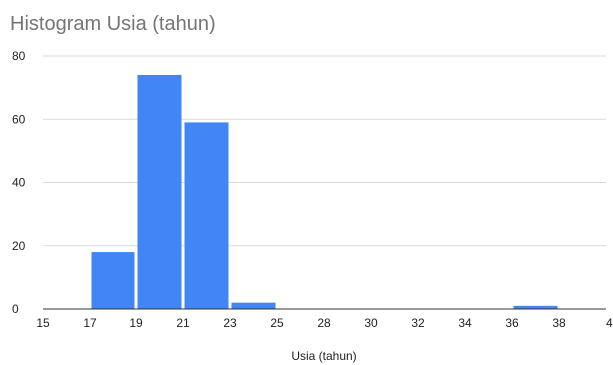 This screenshot has height=365, width=613. What do you see at coordinates (19, 56) in the screenshot?
I see `y-tick-label: 80` at bounding box center [19, 56].